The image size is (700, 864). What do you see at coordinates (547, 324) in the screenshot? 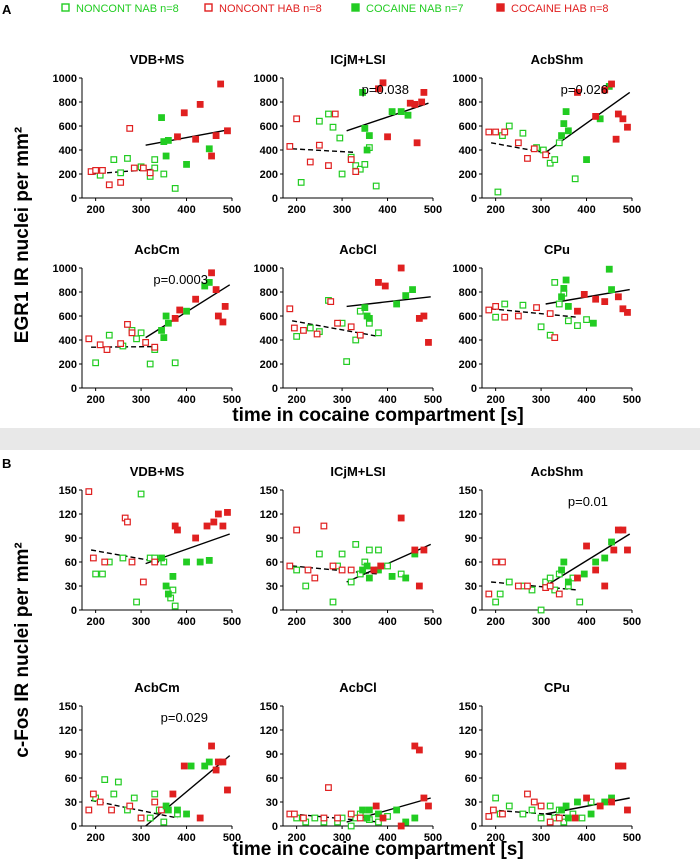
I see `plot-a-cpu: CPu 0 200 400 600 800 1000 200 300 400 500` at bounding box center [547, 324].